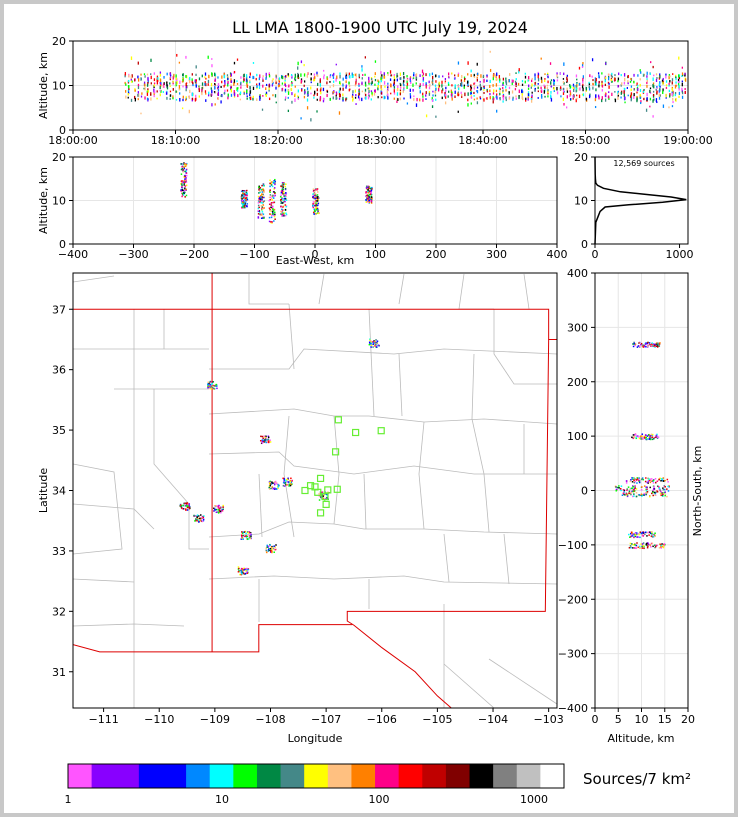 The image size is (738, 817). What do you see at coordinates (103, 719) in the screenshot?
I see `x-tick-label: −111` at bounding box center [103, 719].